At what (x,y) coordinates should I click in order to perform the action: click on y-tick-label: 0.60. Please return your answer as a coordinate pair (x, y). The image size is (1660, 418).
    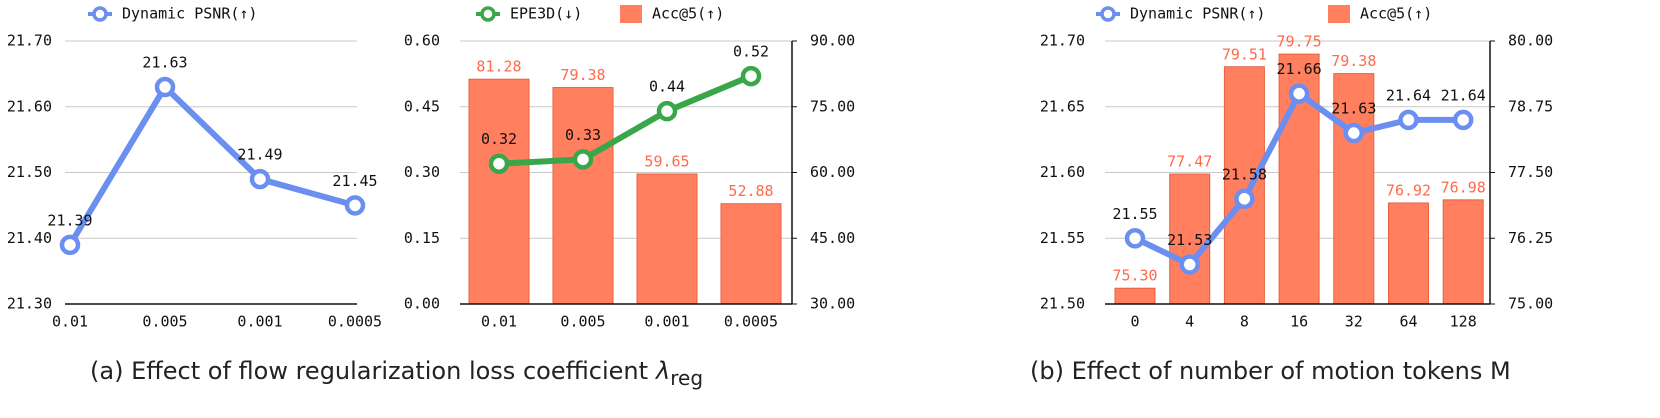
    Looking at the image, I should click on (422, 41).